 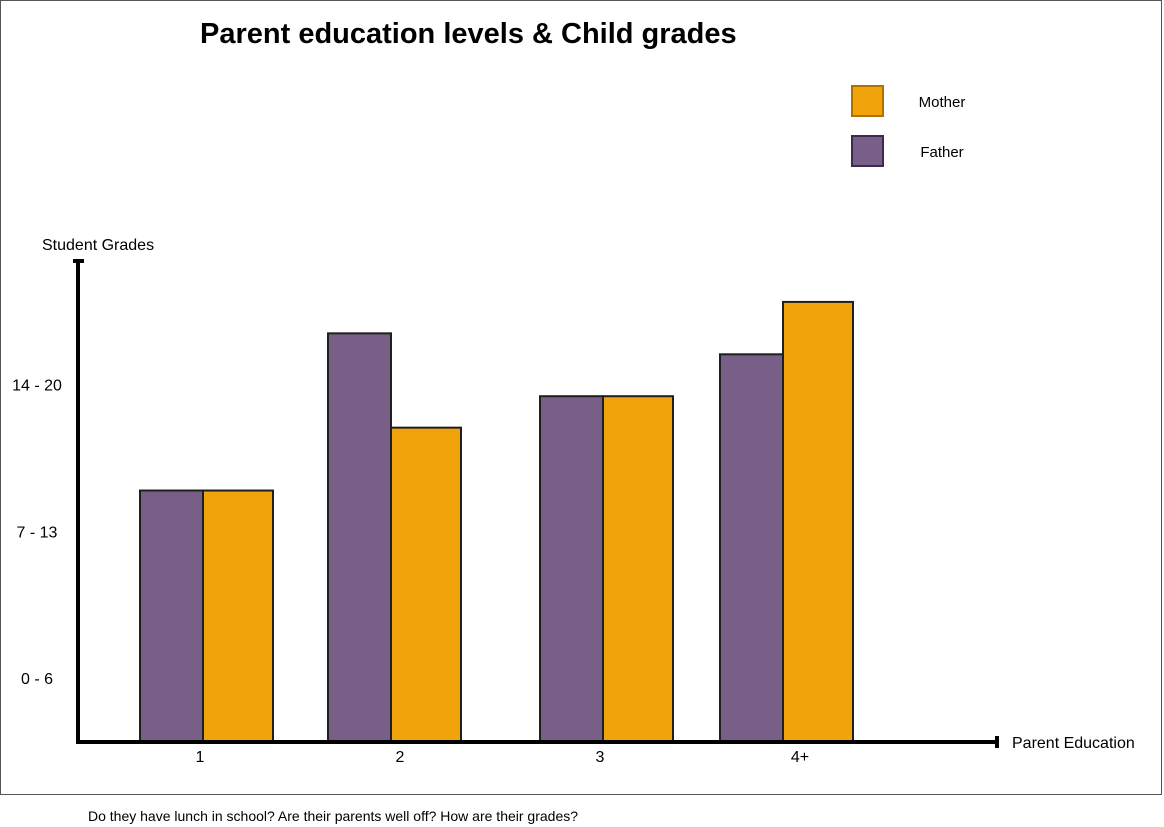 What do you see at coordinates (98, 245) in the screenshot?
I see `y-axis-label: Student Grades` at bounding box center [98, 245].